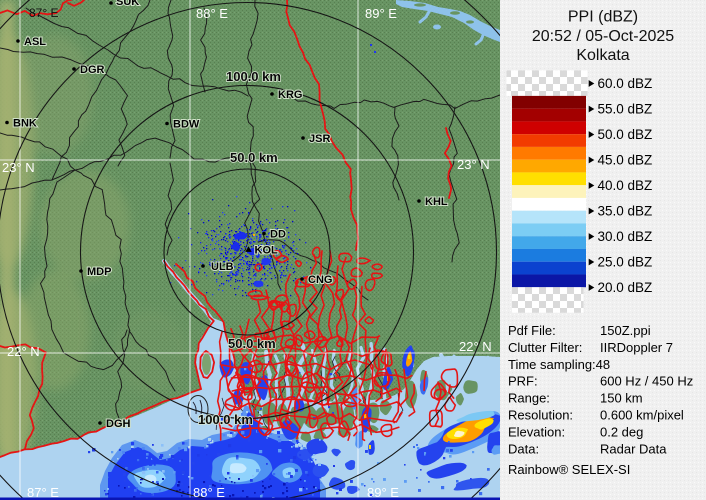 The width and height of the screenshot is (706, 500). I want to click on svg-text: CNG, so click(320, 280).